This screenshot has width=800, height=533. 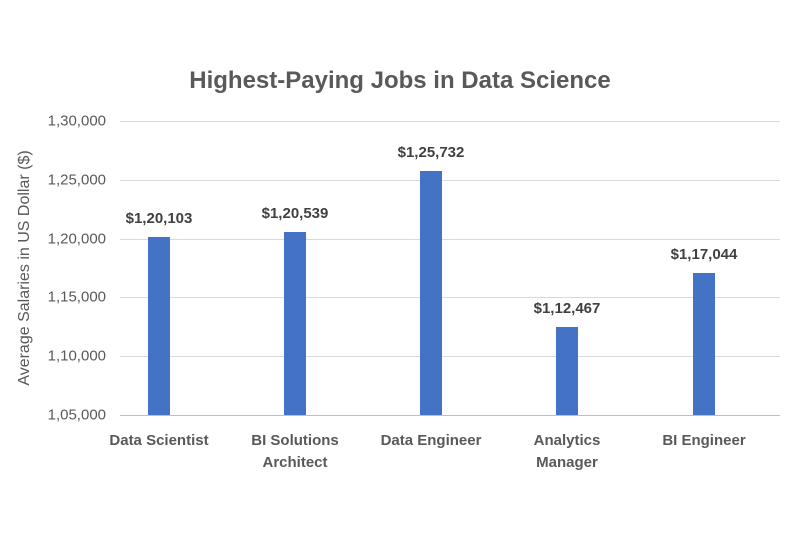 What do you see at coordinates (76, 415) in the screenshot?
I see `y-tick-label: 1,05,000` at bounding box center [76, 415].